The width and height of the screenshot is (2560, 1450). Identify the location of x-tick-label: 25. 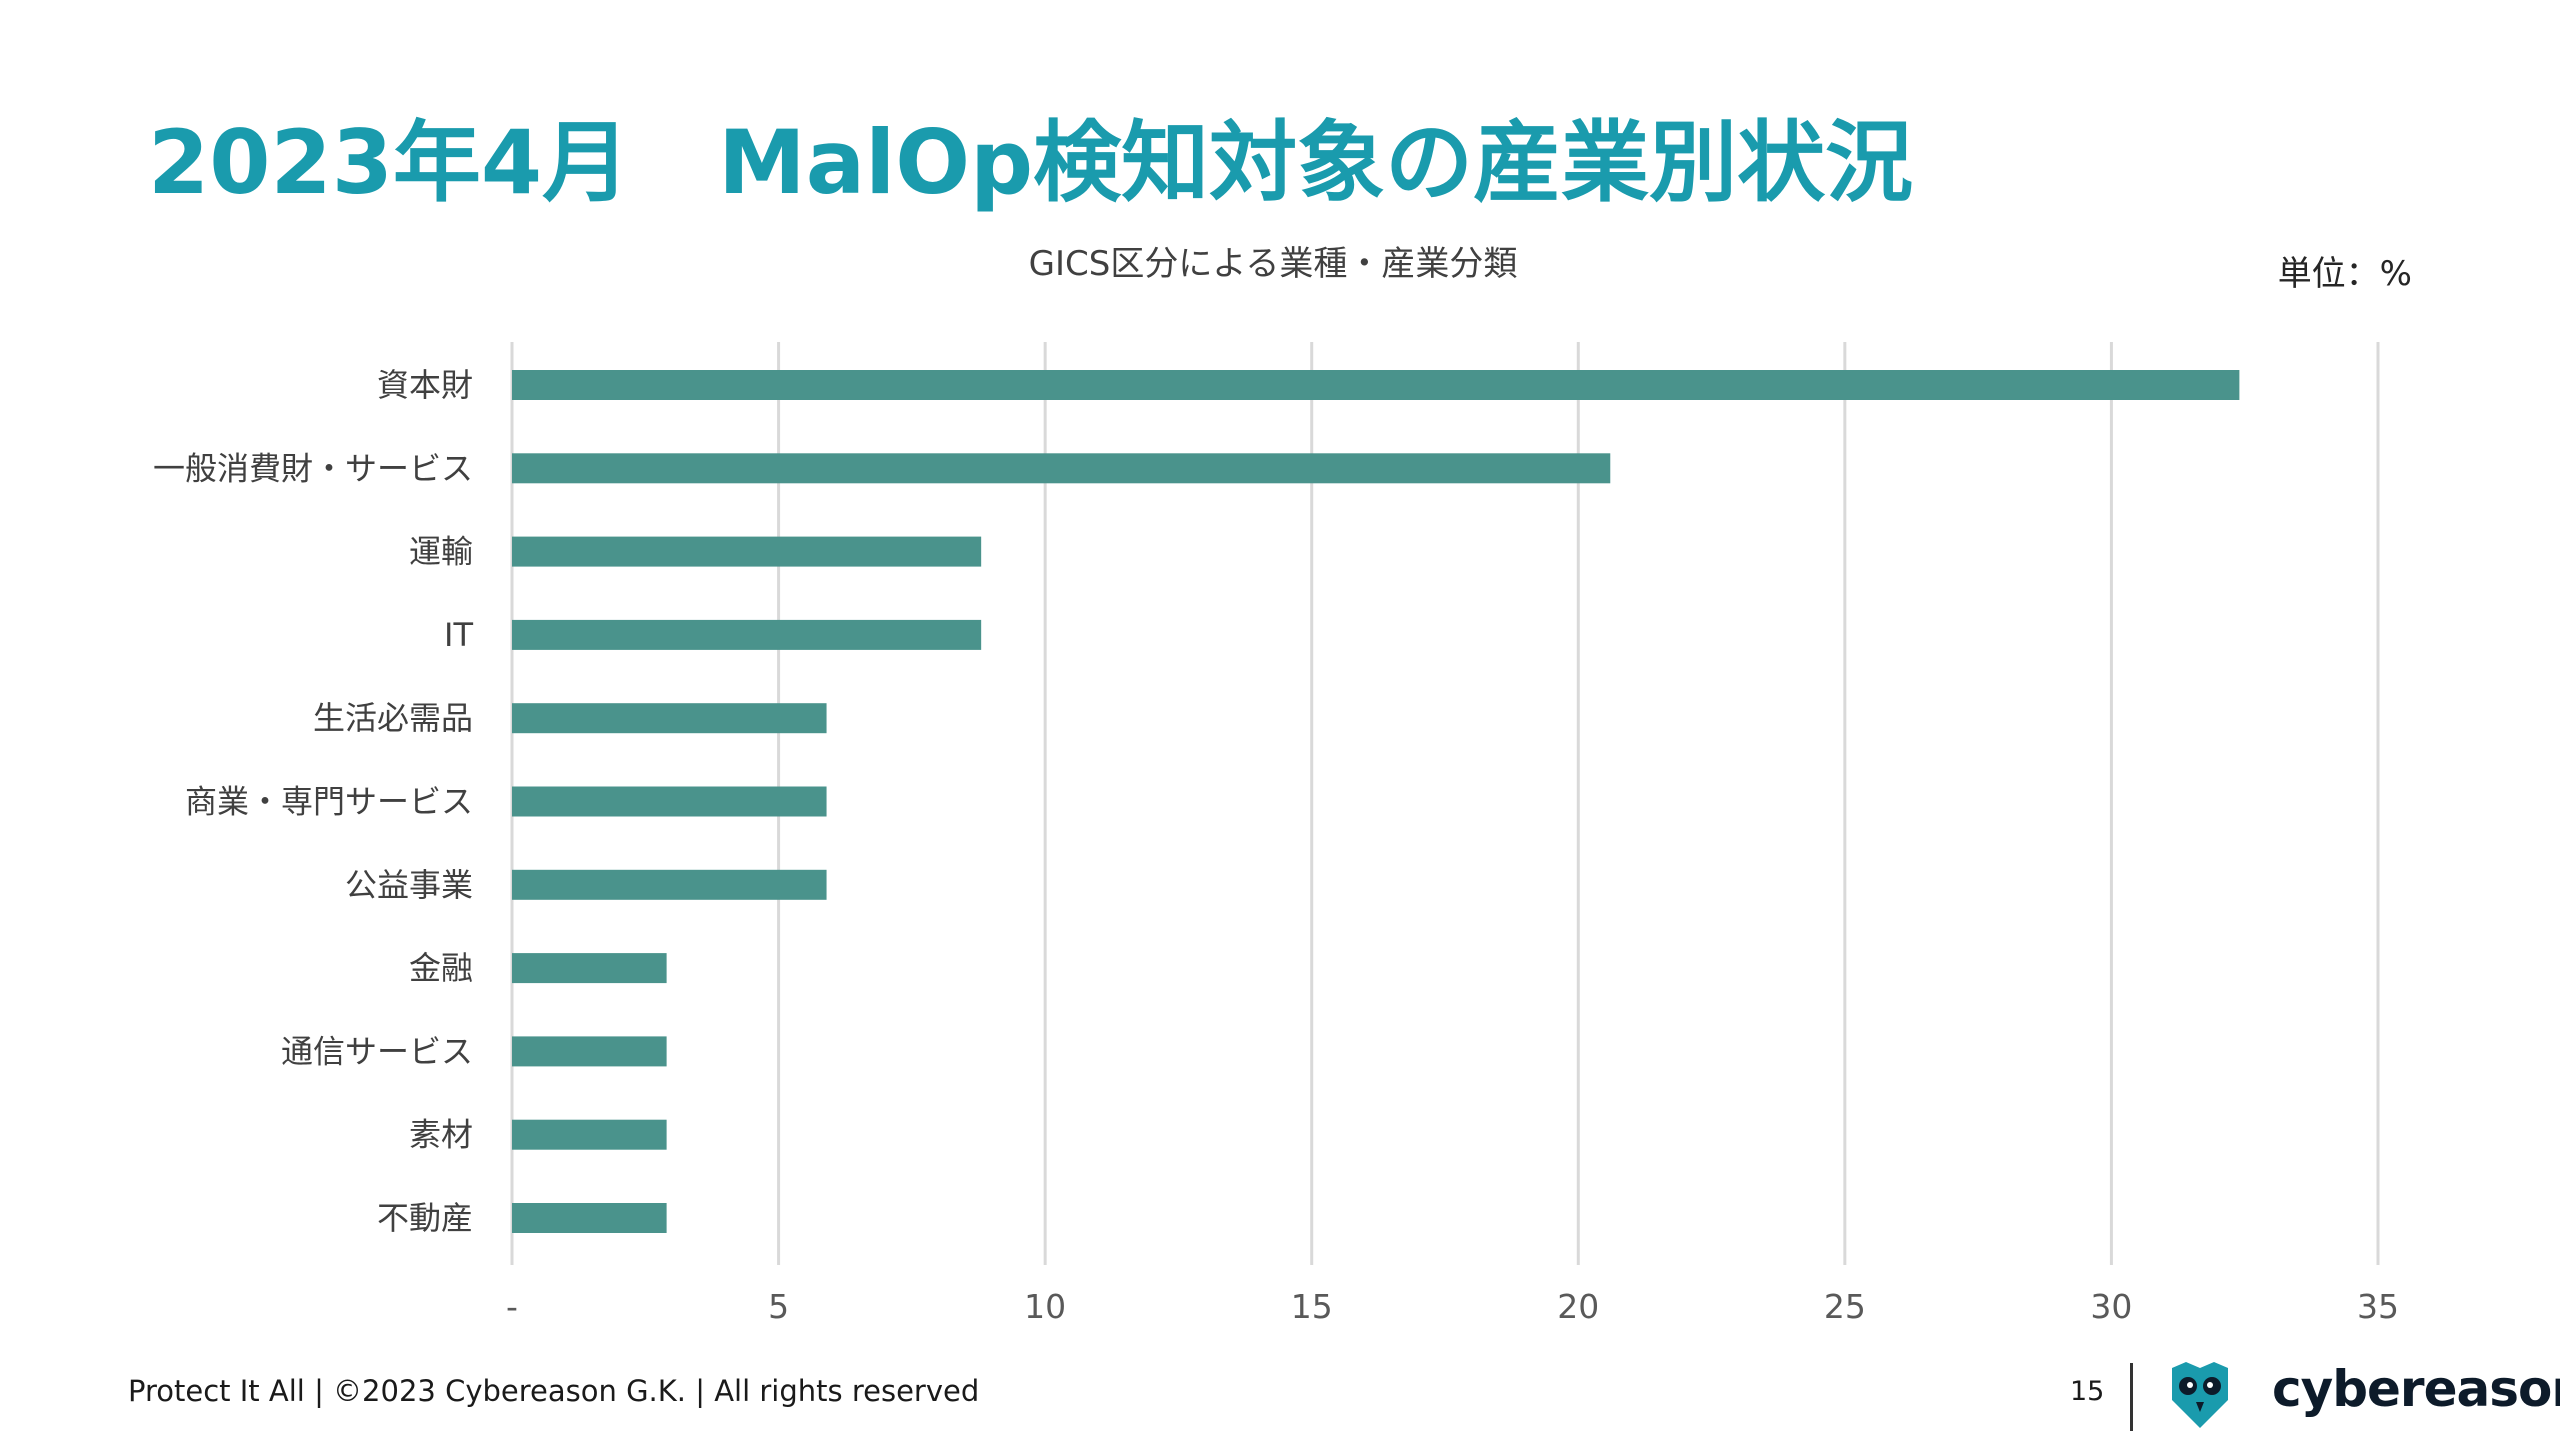
(1845, 1306).